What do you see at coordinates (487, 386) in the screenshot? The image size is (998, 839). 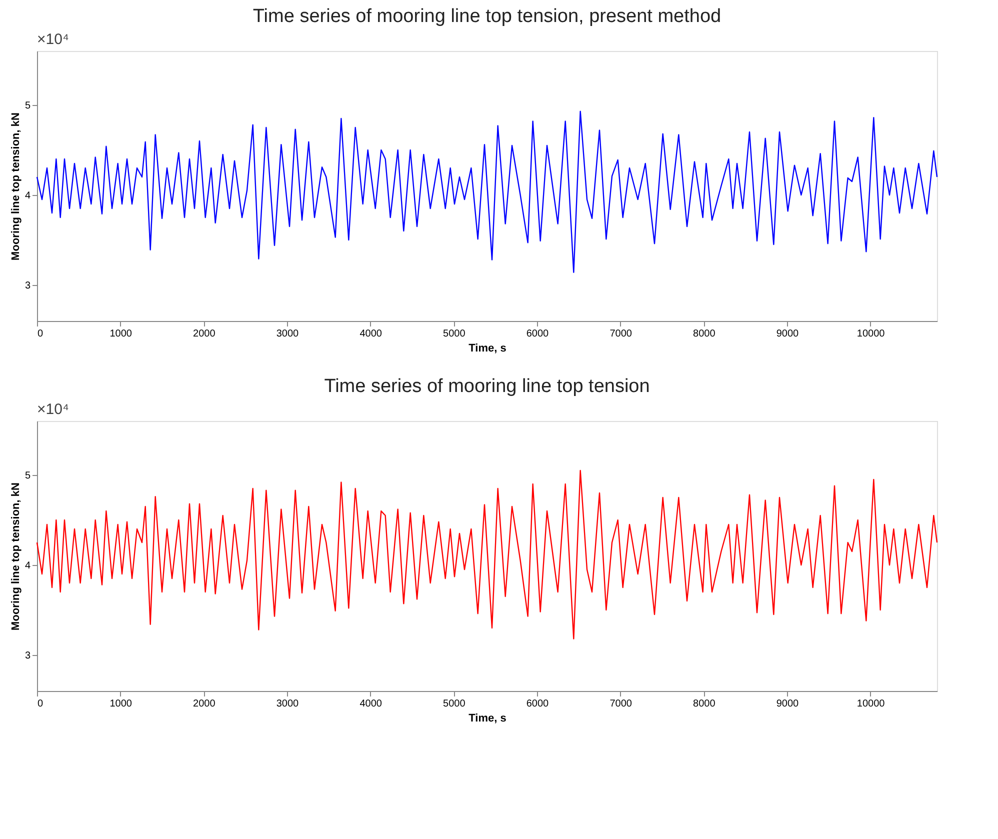 I see `chart-title: Time series of mooring line top tension` at bounding box center [487, 386].